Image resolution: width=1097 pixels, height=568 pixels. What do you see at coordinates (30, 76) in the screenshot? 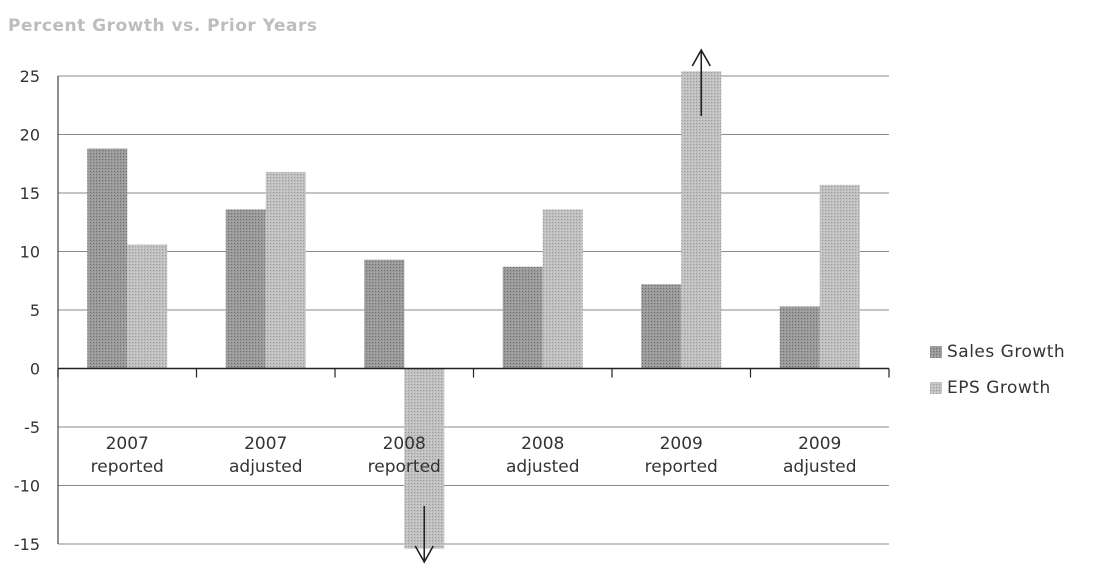
I see `y-tick-label: 25` at bounding box center [30, 76].